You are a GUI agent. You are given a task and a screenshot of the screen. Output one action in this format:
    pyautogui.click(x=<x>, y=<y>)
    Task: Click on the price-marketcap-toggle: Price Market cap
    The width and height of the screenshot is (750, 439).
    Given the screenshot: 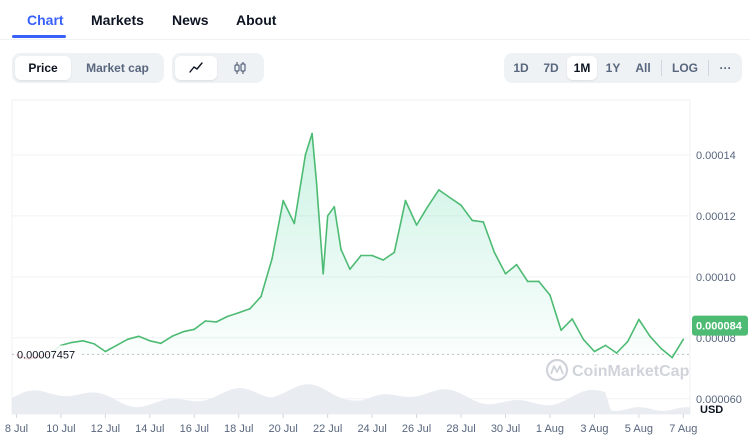 What is the action you would take?
    pyautogui.click(x=88, y=68)
    